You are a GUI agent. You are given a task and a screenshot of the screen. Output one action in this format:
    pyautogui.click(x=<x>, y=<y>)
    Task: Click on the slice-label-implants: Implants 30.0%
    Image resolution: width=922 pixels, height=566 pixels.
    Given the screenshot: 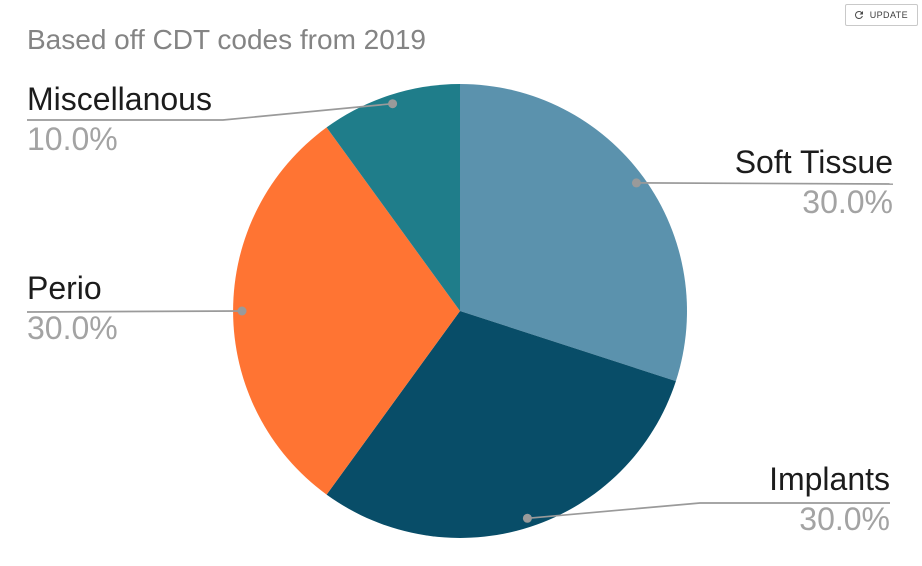 What is the action you would take?
    pyautogui.click(x=829, y=499)
    